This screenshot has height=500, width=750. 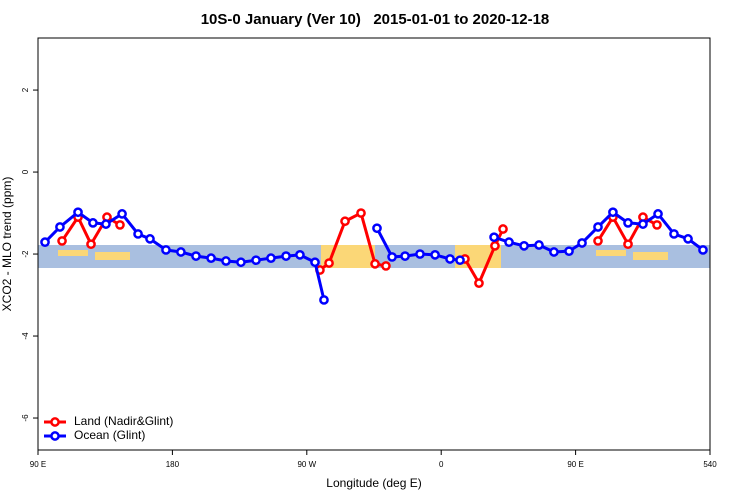 What do you see at coordinates (373, 483) in the screenshot?
I see `x-axis-label: Longitude (deg E)` at bounding box center [373, 483].